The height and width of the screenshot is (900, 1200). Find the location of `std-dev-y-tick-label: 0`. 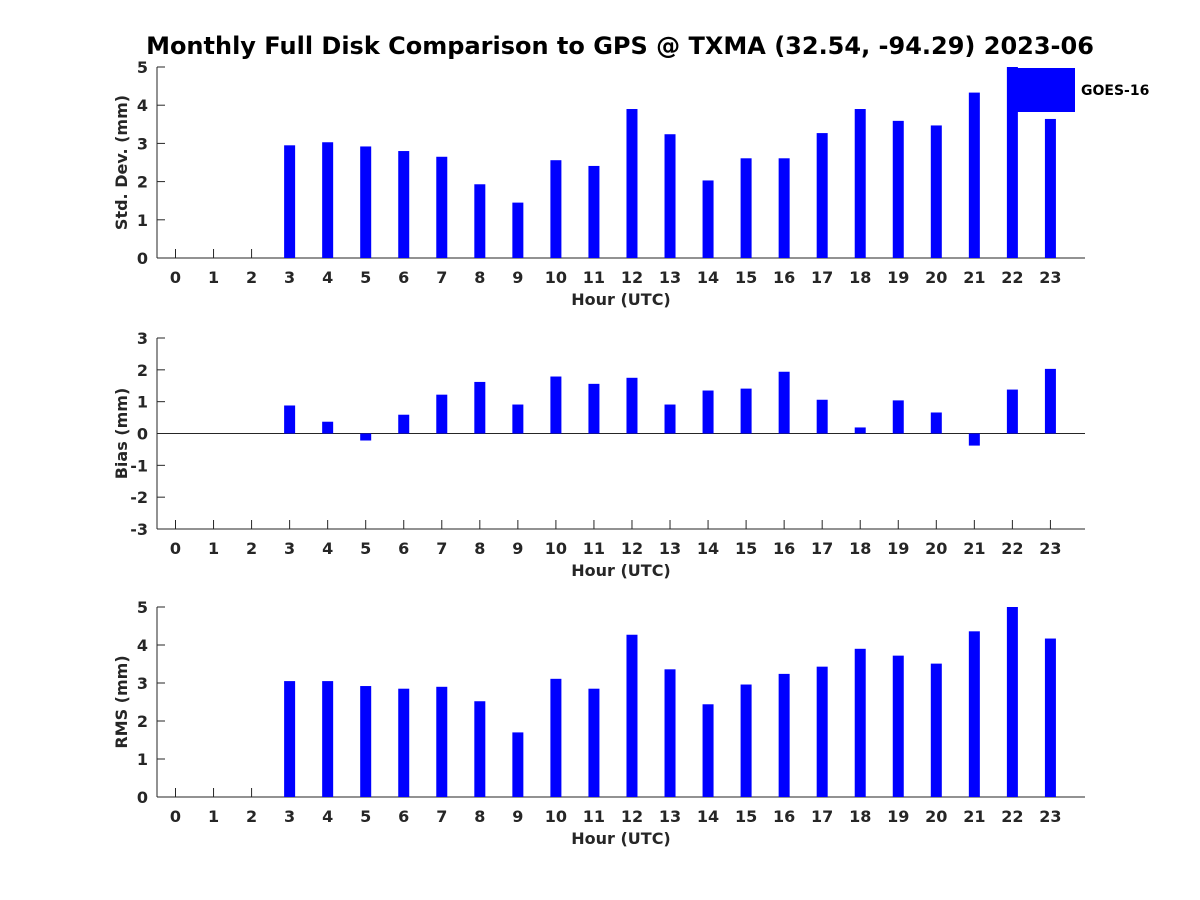

std-dev-y-tick-label: 0 is located at coordinates (142, 258).